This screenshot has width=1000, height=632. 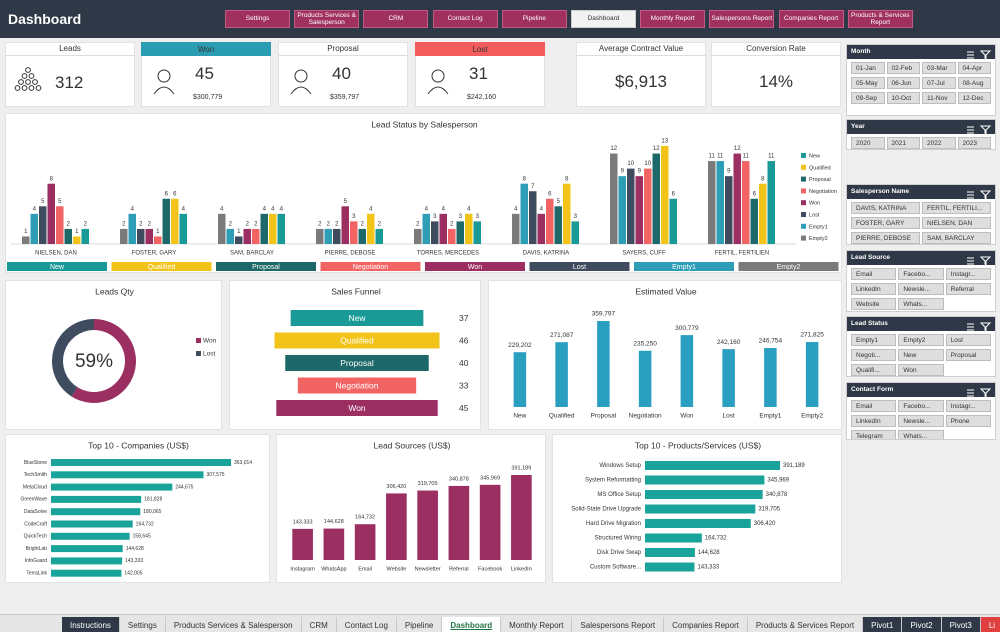 What do you see at coordinates (868, 98) in the screenshot?
I see `slicer-item: 09-Sep` at bounding box center [868, 98].